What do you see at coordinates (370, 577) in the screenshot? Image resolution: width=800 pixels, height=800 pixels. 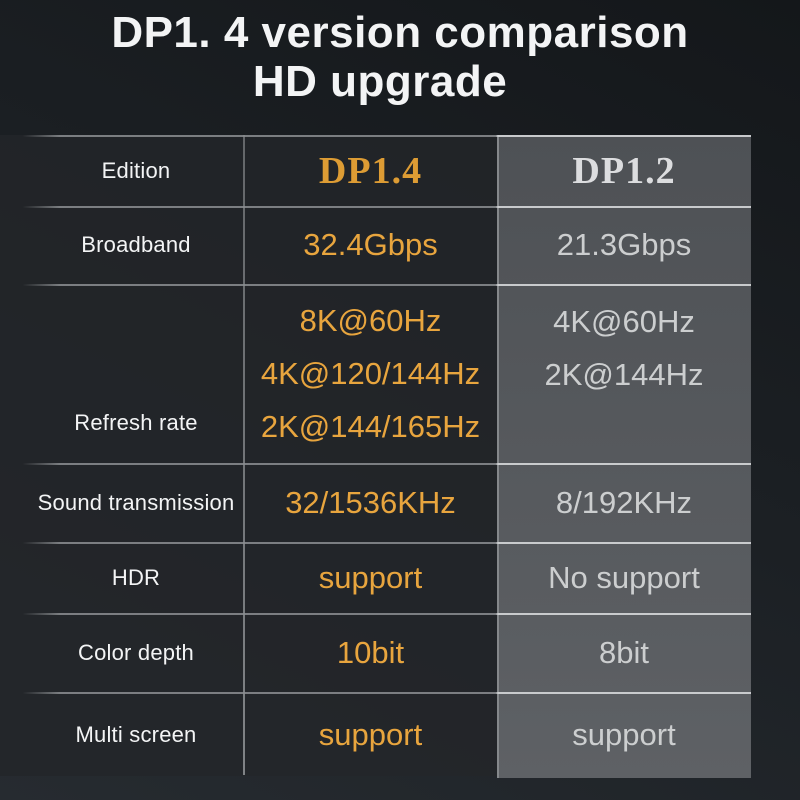 I see `dp14-hdr-value: support` at bounding box center [370, 577].